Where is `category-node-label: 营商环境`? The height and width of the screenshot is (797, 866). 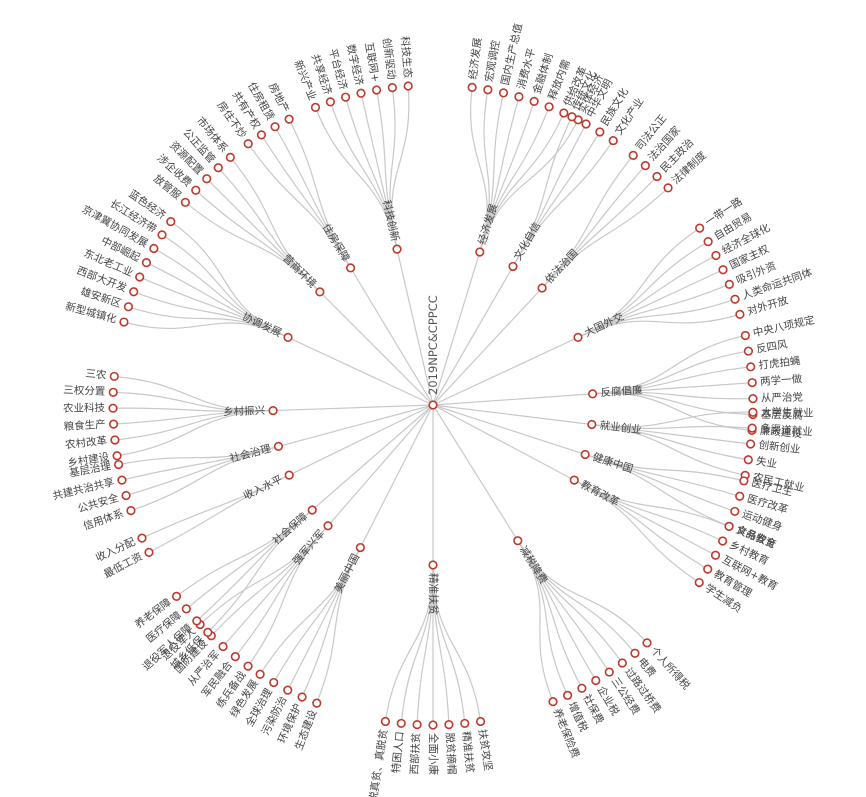 category-node-label: 营商环境 is located at coordinates (299, 271).